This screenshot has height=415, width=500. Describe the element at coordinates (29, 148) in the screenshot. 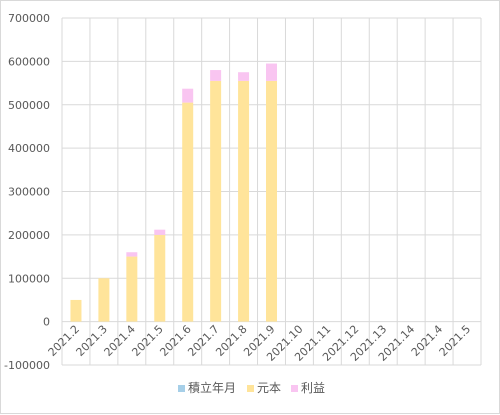

I see `y-tick-label: 400000` at that location.